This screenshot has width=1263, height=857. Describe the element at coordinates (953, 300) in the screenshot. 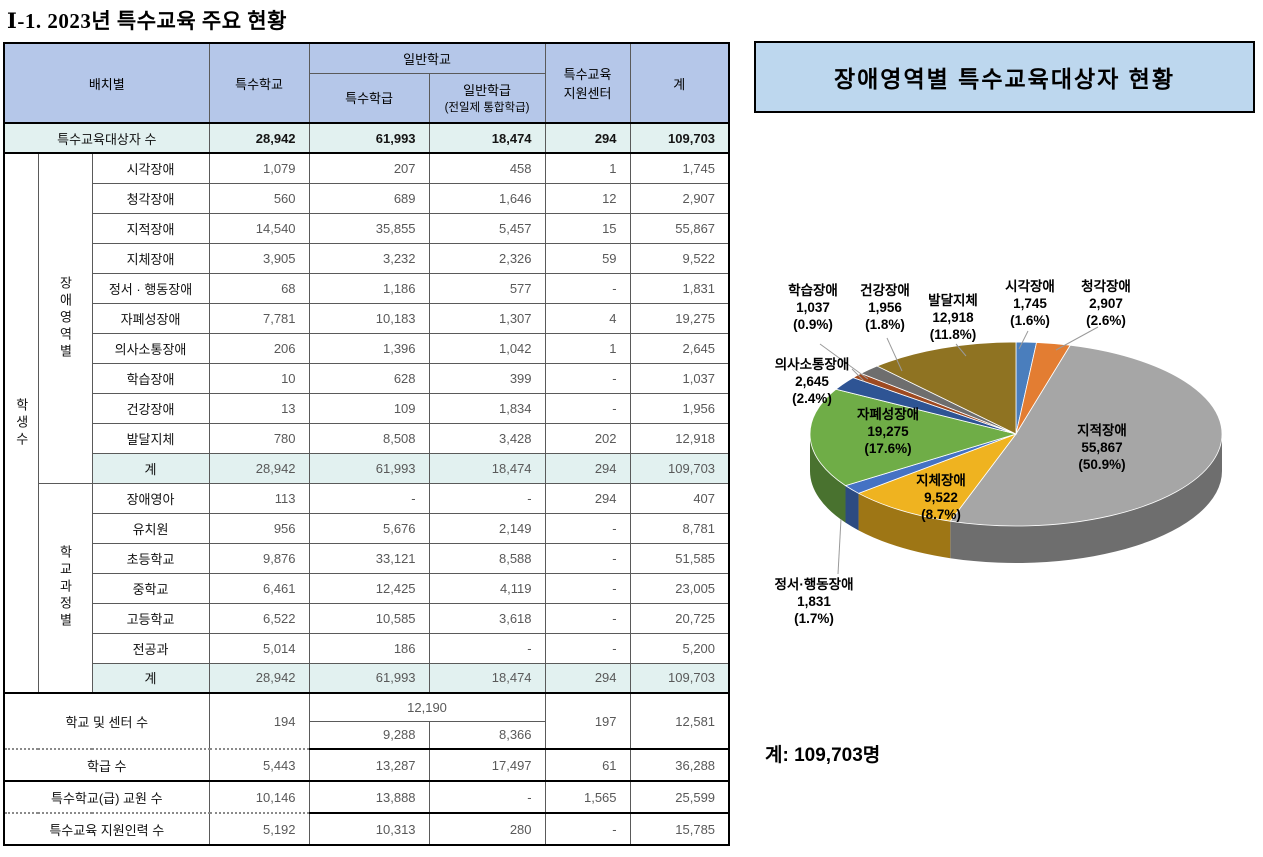

I see `pie-label-line: 발달지체` at that location.